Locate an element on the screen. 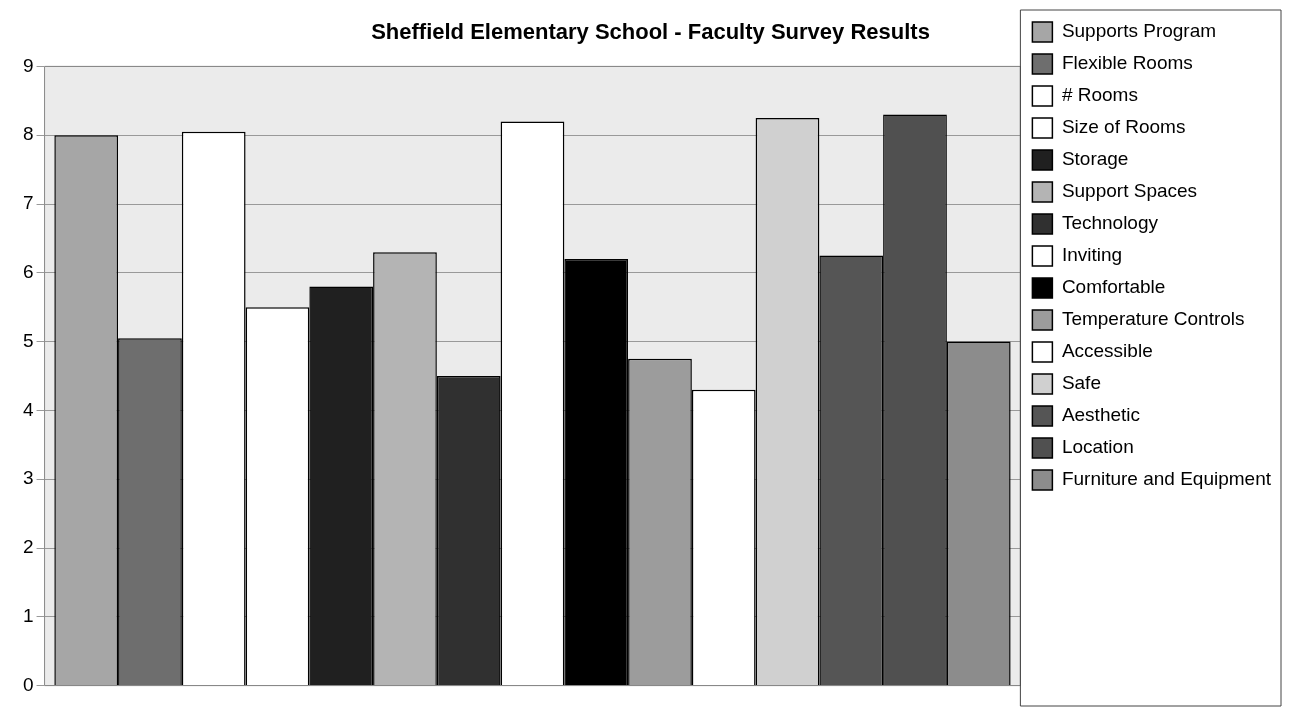  y-tick-label: 9 is located at coordinates (28, 65).